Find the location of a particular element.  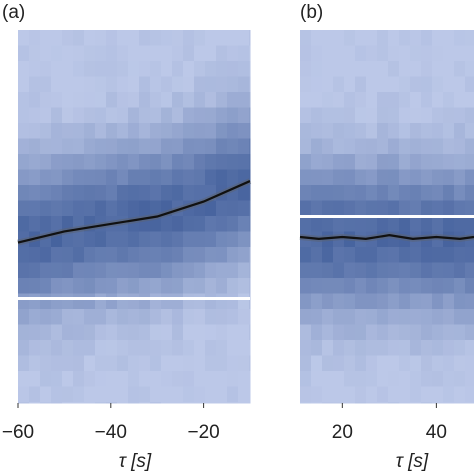

panel-label: (b) is located at coordinates (311, 12).